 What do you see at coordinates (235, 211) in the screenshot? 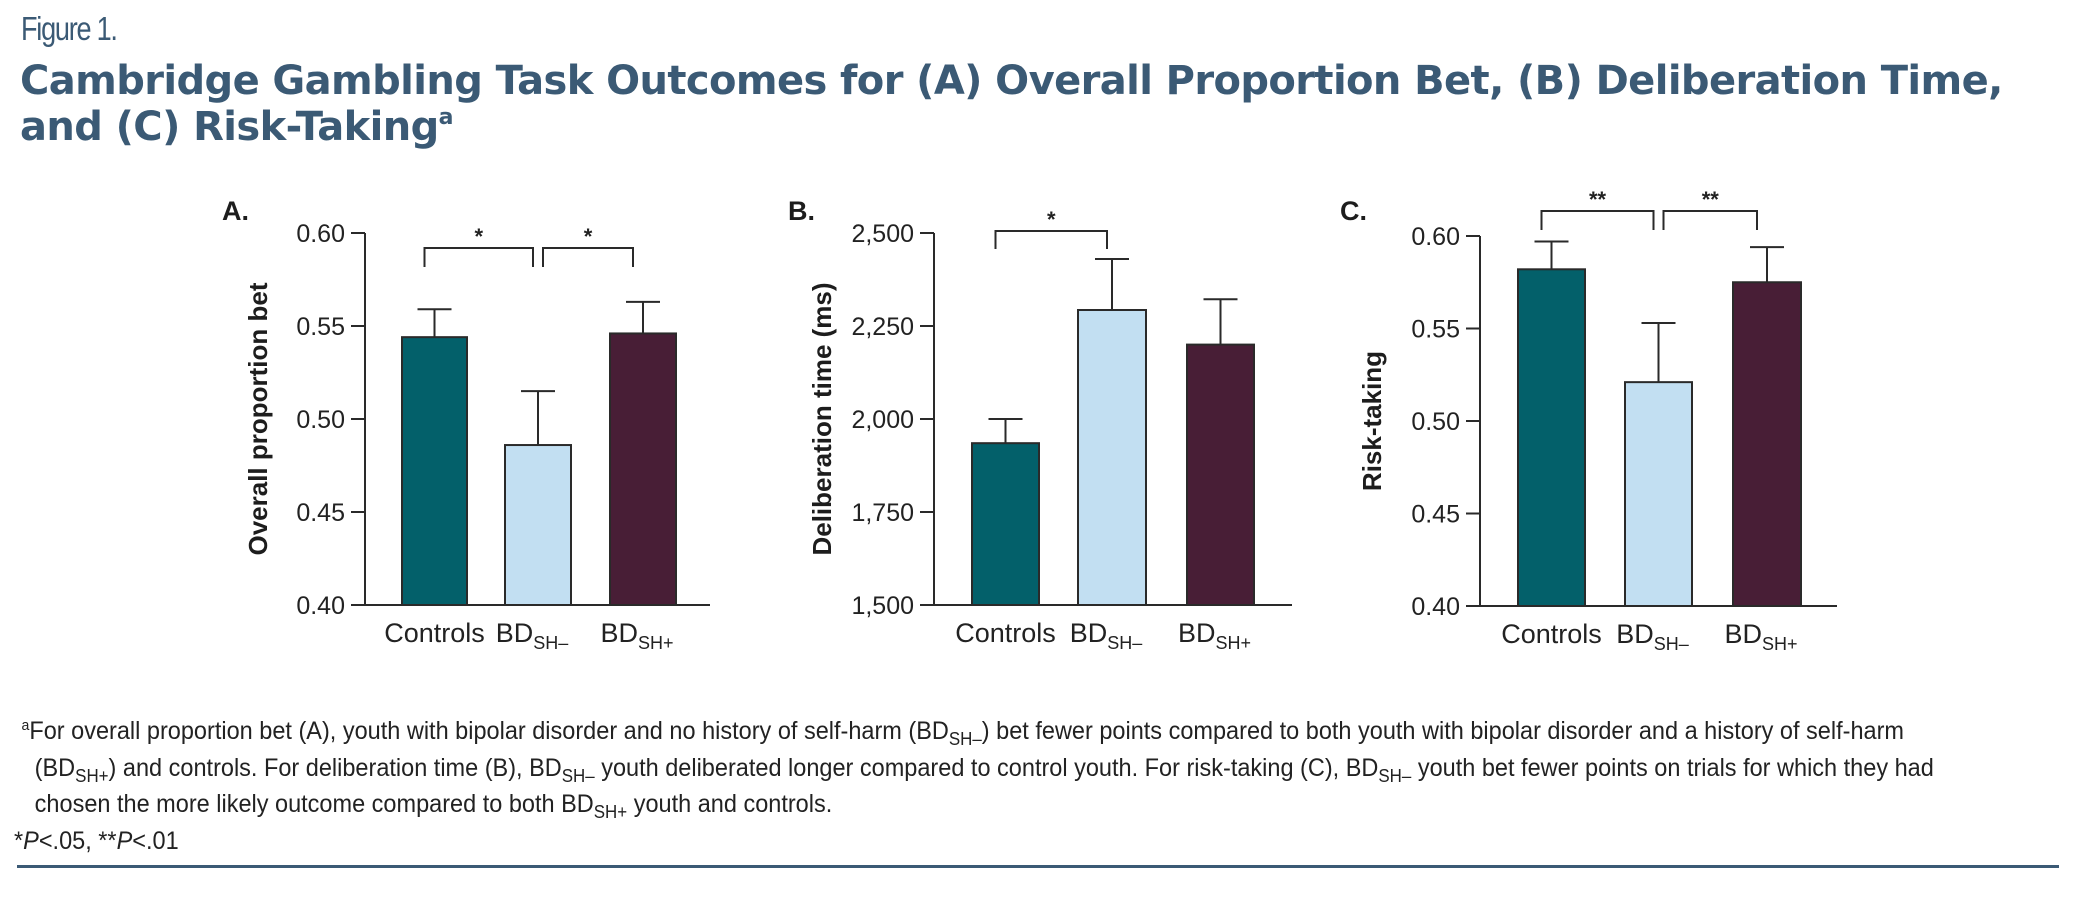
I see `panel-letter: A.` at bounding box center [235, 211].